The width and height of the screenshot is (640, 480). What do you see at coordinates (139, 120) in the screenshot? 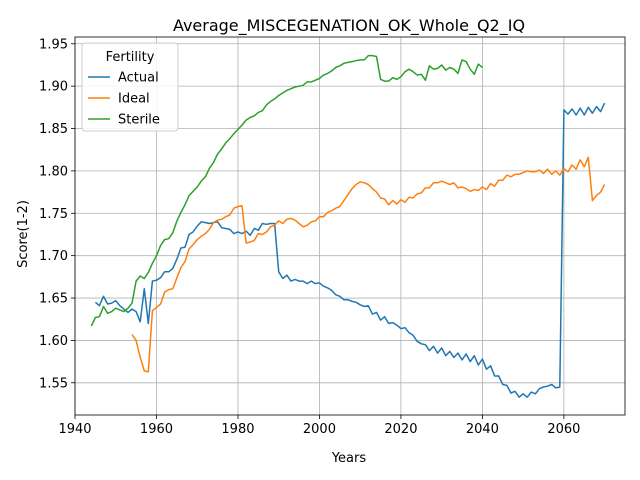
I see `legend-label-sterile: Sterile` at bounding box center [139, 120].